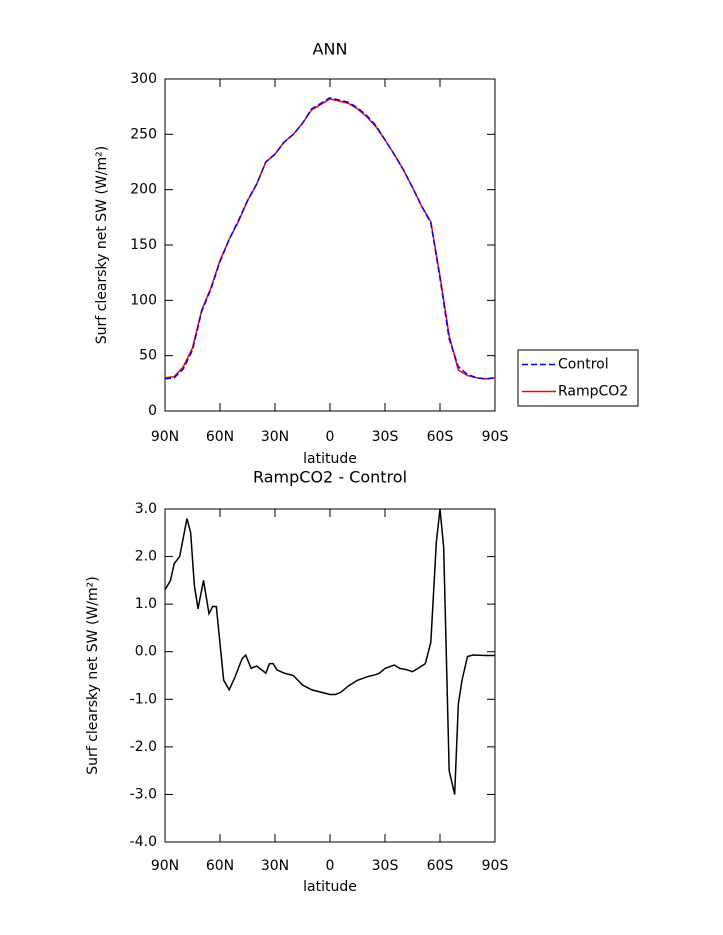 The height and width of the screenshot is (935, 723). Describe the element at coordinates (146, 652) in the screenshot. I see `y-tick-label: 0.0` at that location.